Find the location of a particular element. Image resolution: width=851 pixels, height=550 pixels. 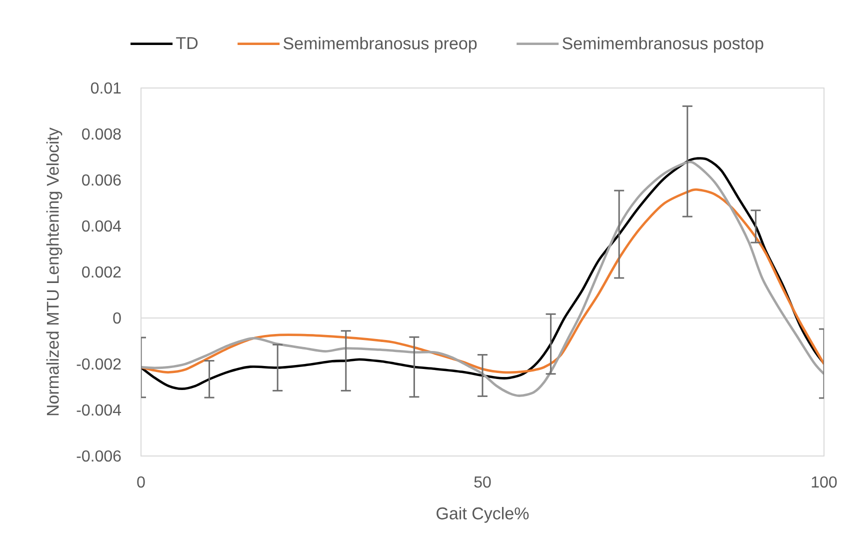

legend-label: Semimembranosus postop is located at coordinates (663, 44).